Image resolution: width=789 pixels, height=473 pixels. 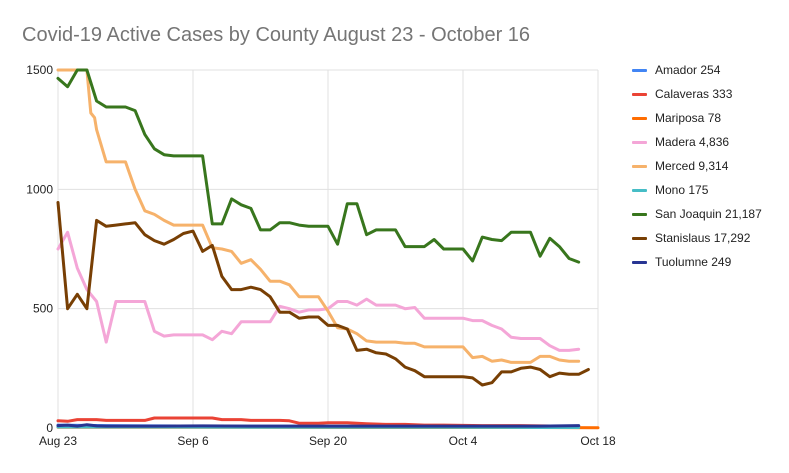 I want to click on x-tick-label: Aug 23, so click(x=58, y=441).